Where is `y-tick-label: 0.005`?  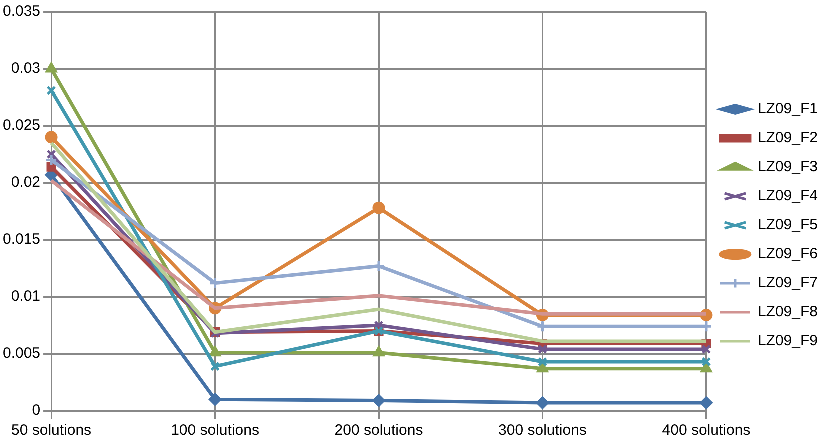
y-tick-label: 0.005 is located at coordinates (21, 353).